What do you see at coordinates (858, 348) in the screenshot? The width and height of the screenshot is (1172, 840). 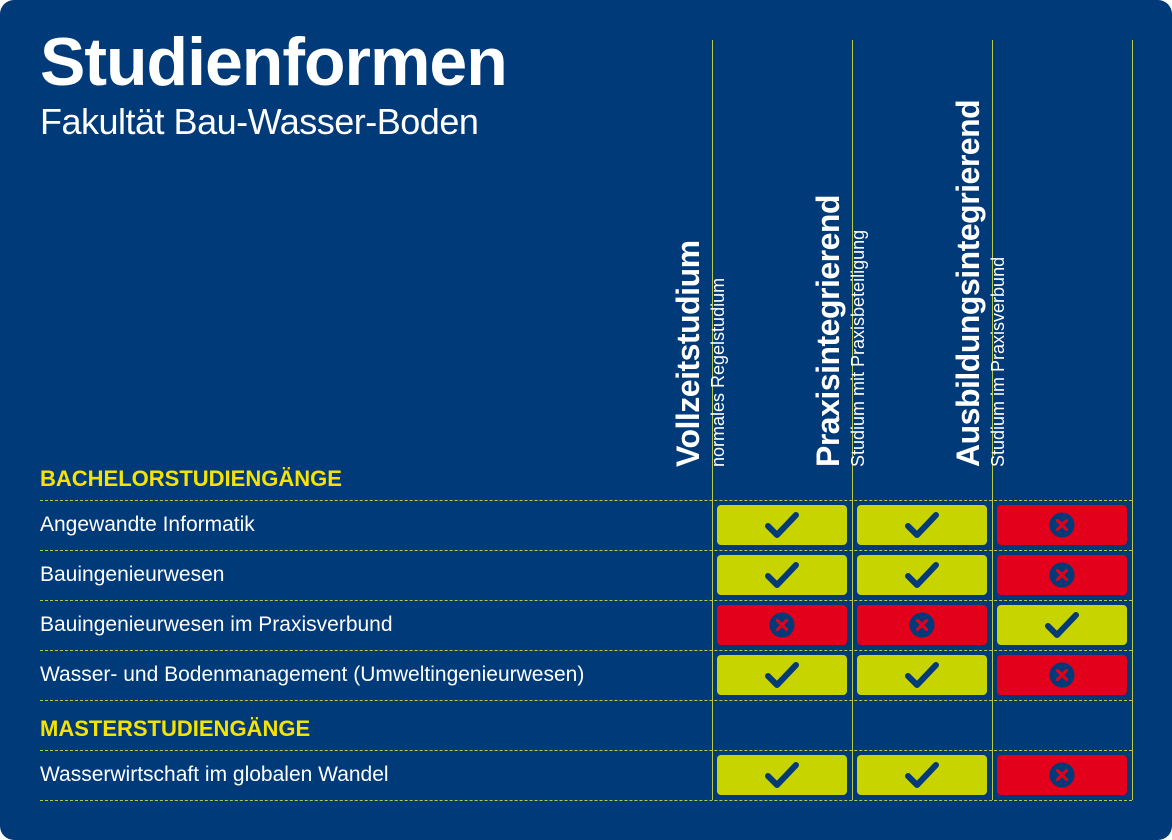 I see `column-subtitle: Studium mit Praxisbeteiligung` at bounding box center [858, 348].